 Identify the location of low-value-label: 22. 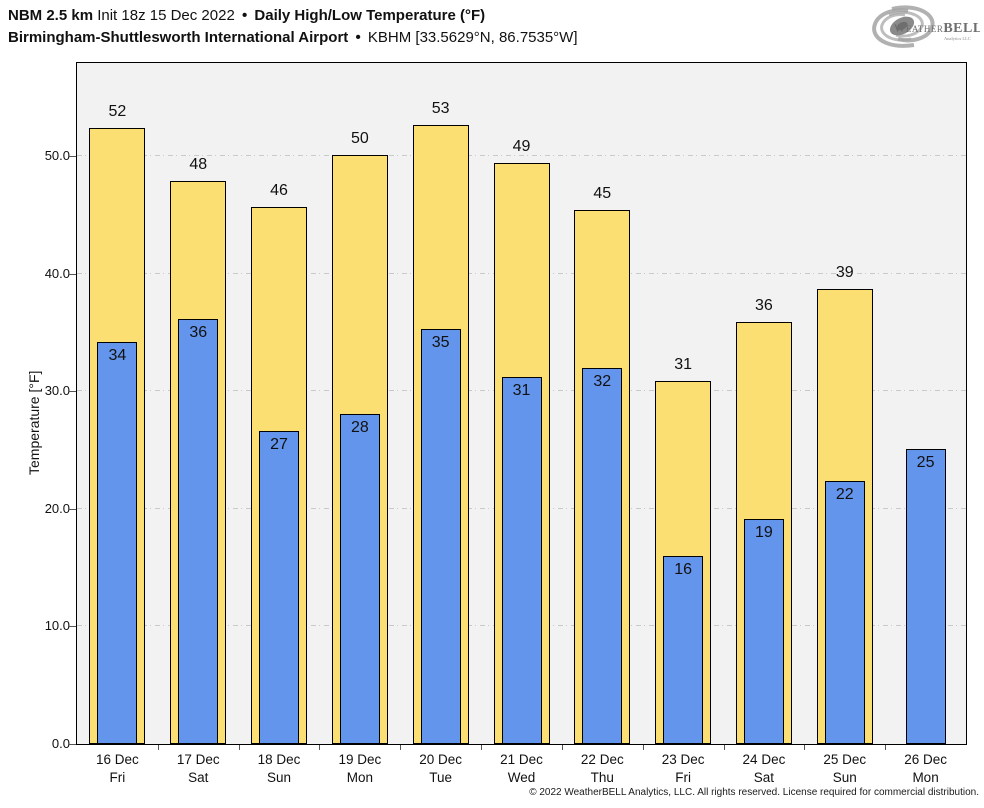
(844, 494).